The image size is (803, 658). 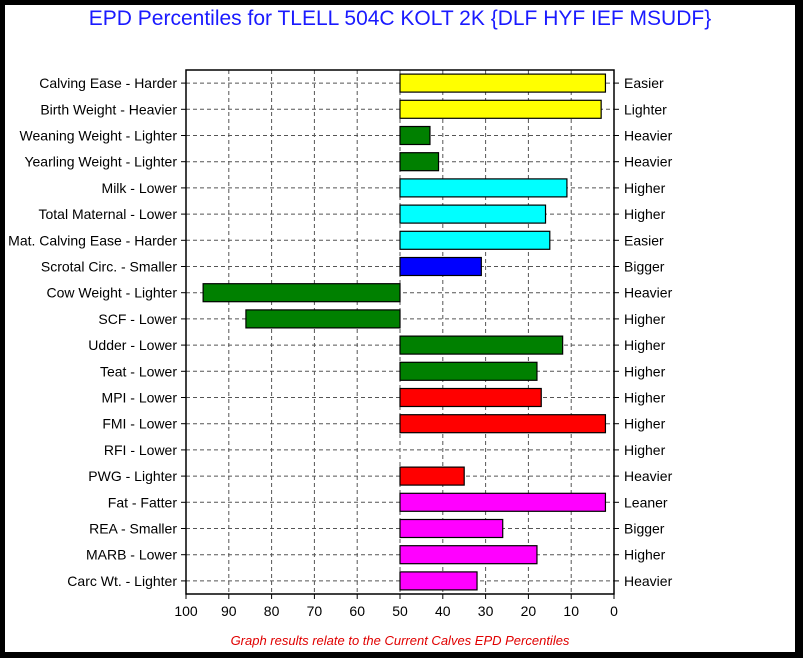 I want to click on x-tick-label: 70, so click(x=315, y=611).